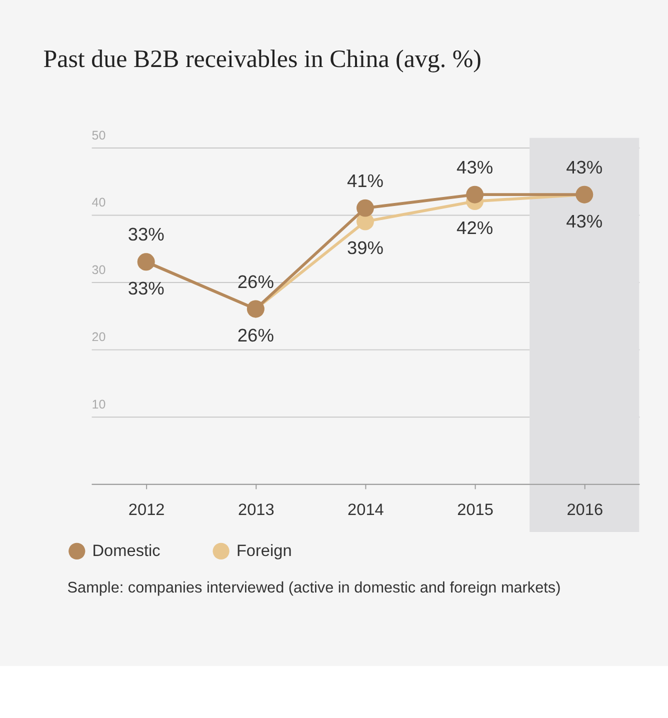  I want to click on y-tick-label: 40, so click(99, 203).